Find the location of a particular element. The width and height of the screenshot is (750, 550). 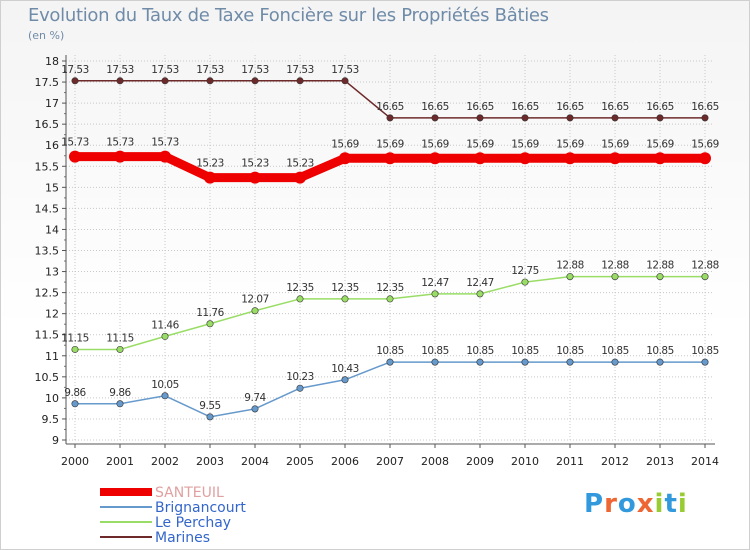

y-tick-label: 13 is located at coordinates (52, 272).